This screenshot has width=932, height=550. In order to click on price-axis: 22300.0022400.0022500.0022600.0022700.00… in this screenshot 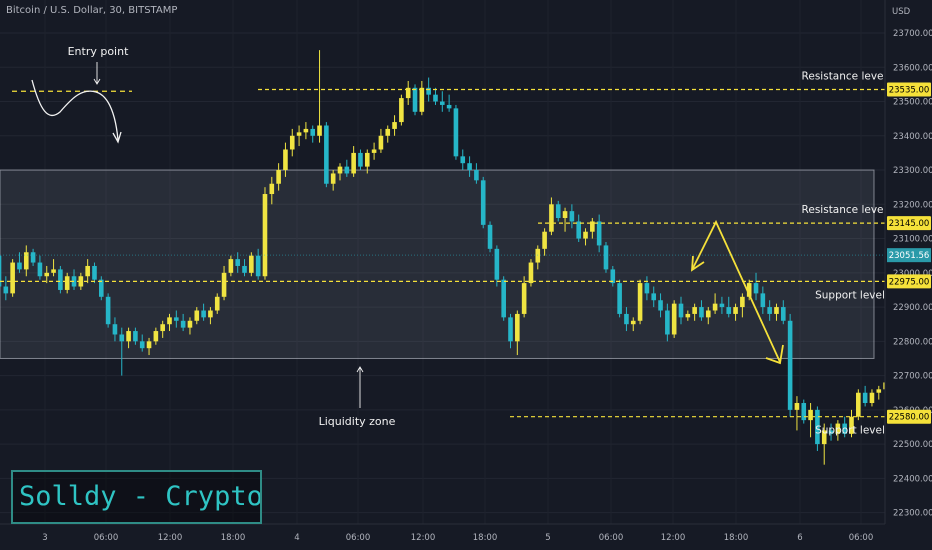, I will do `click(912, 274)`.